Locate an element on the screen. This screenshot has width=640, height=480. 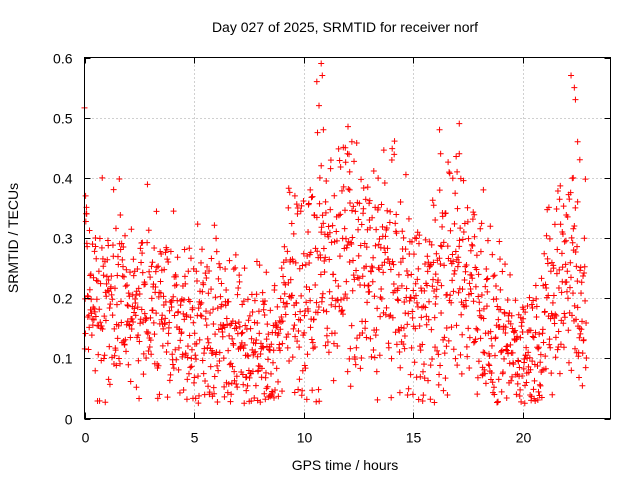
y-tick-label: 0.5 is located at coordinates (63, 119).